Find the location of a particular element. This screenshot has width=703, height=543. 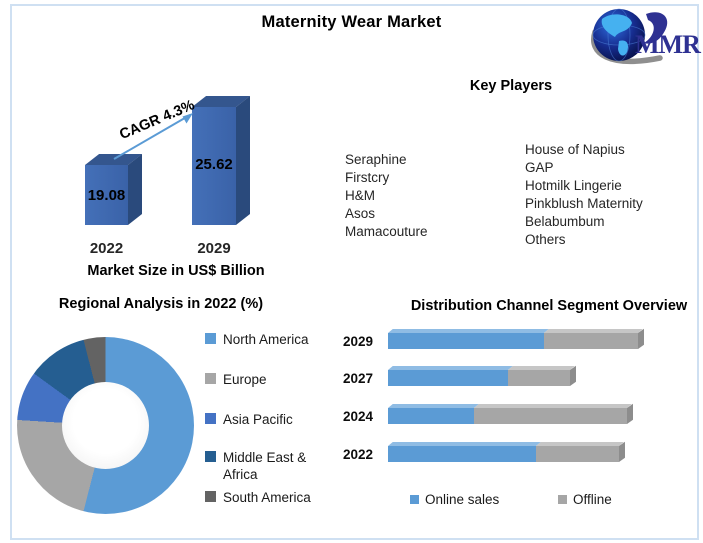

legend-item-asia-pacific: Asia Pacific is located at coordinates (249, 419).